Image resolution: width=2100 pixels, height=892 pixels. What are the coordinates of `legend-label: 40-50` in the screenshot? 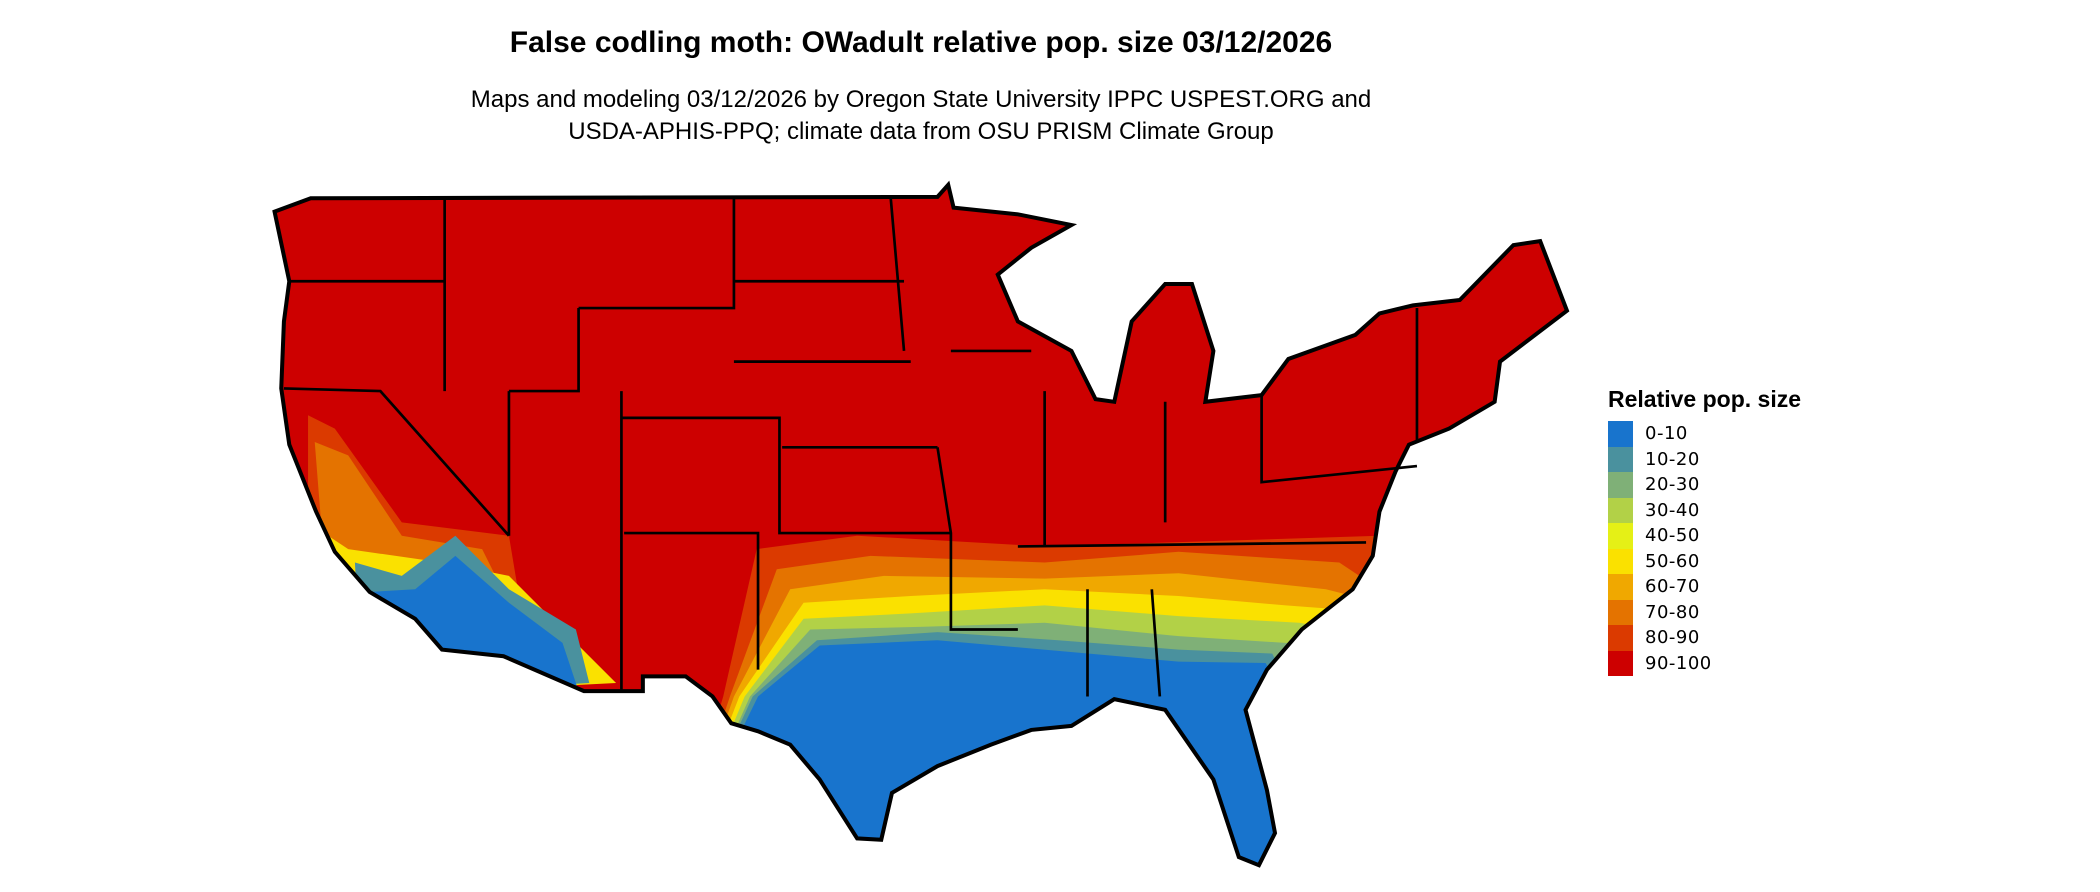 It's located at (1672, 536).